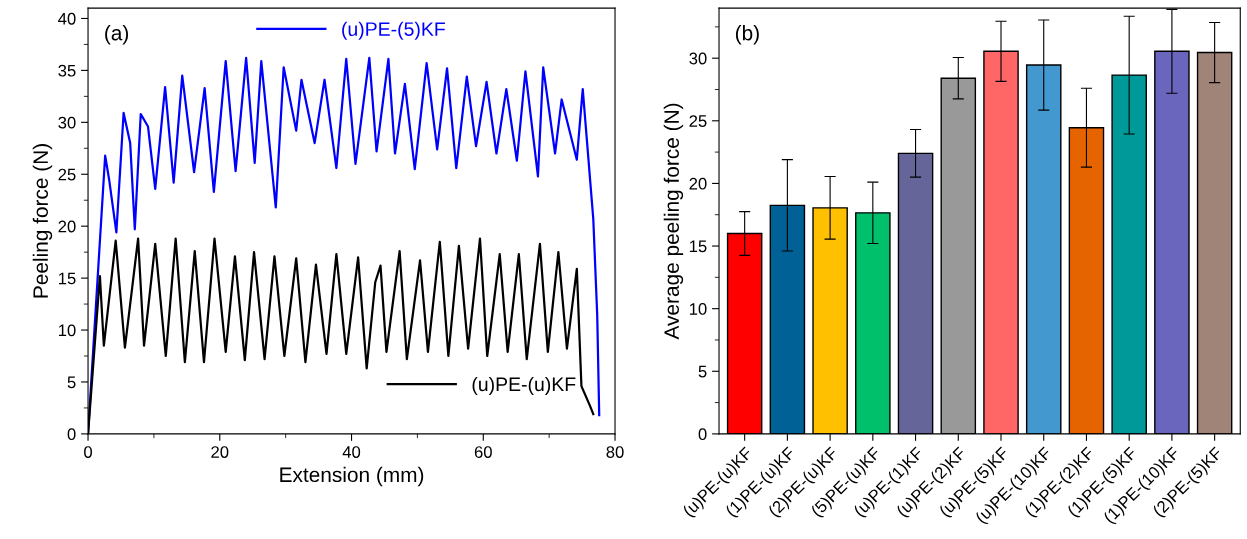  What do you see at coordinates (352, 476) in the screenshot?
I see `x-axis-title: Extension (mm)` at bounding box center [352, 476].